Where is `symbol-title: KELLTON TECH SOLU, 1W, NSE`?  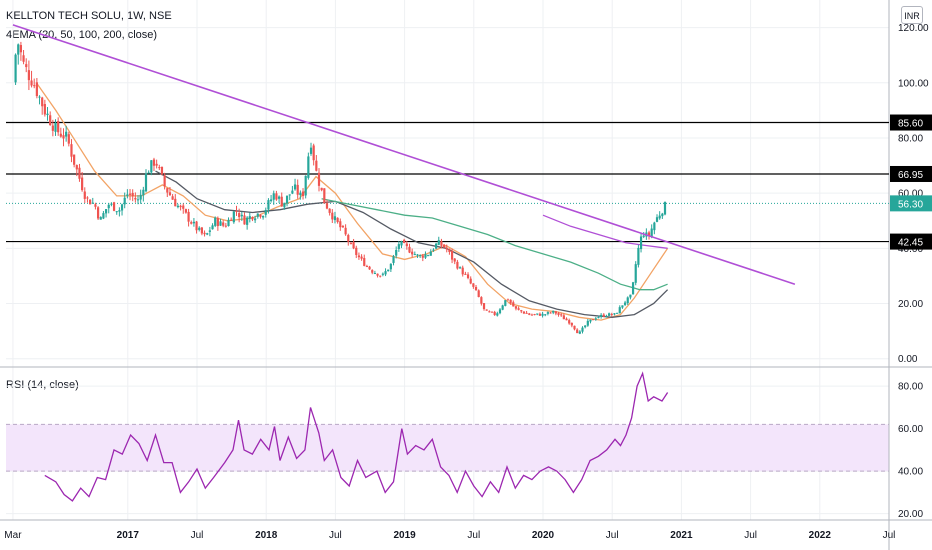 symbol-title: KELLTON TECH SOLU, 1W, NSE is located at coordinates (89, 16).